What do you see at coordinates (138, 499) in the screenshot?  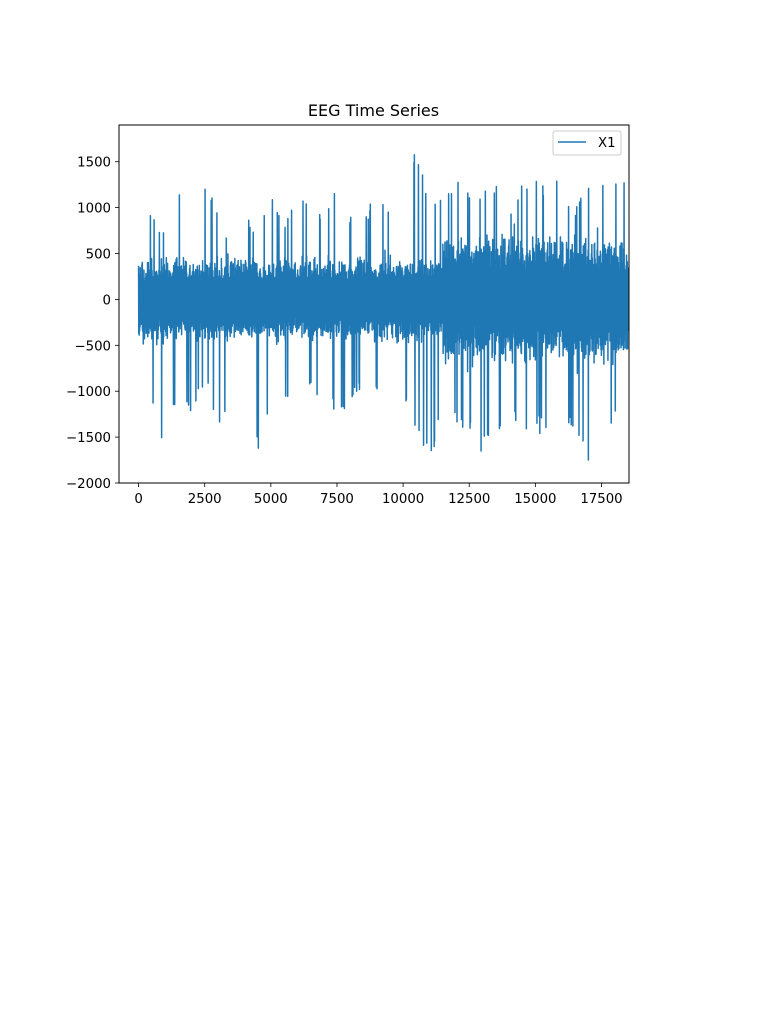 I see `x-tick-label: 0` at bounding box center [138, 499].